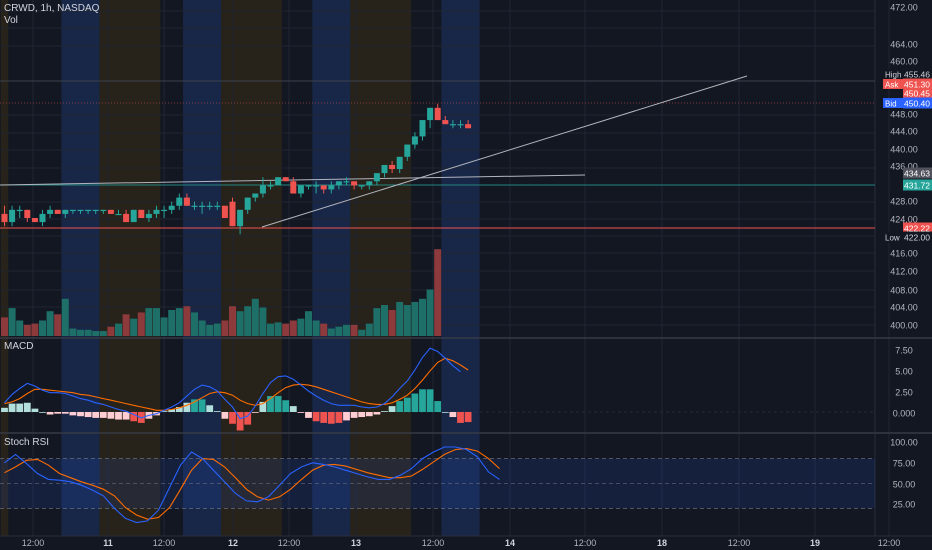  I want to click on macd-legend: MACD, so click(19, 346).